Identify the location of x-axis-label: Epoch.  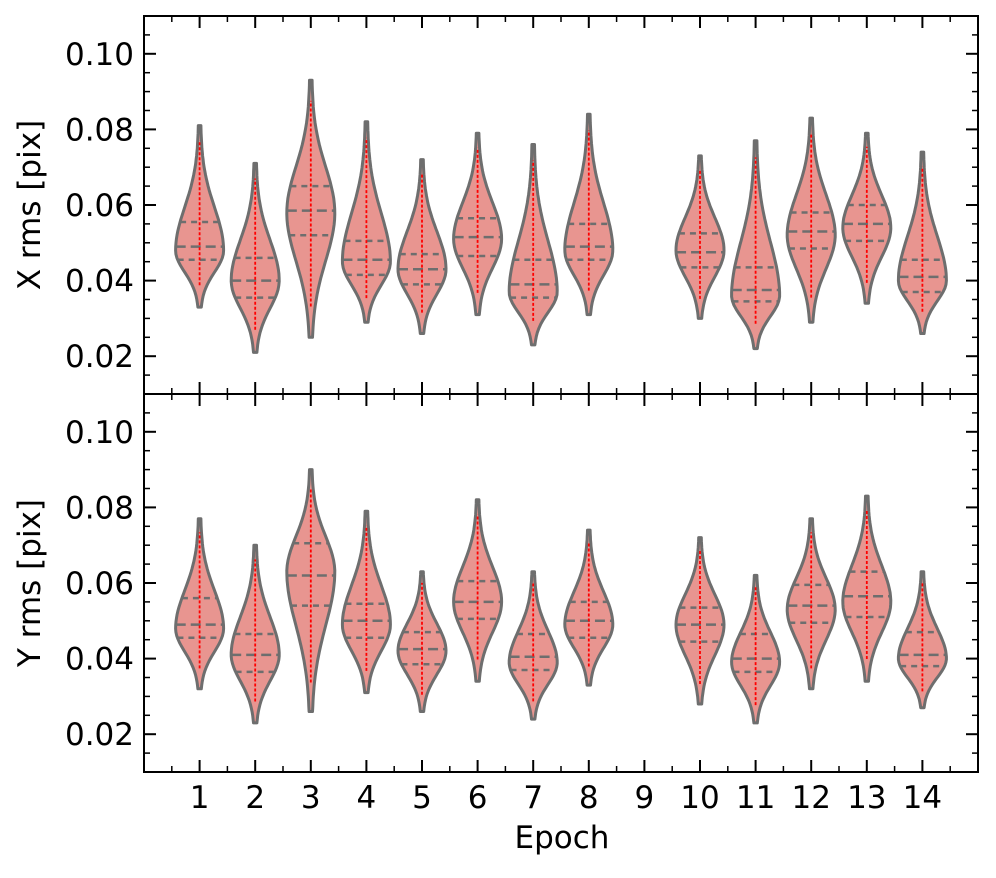
(562, 838).